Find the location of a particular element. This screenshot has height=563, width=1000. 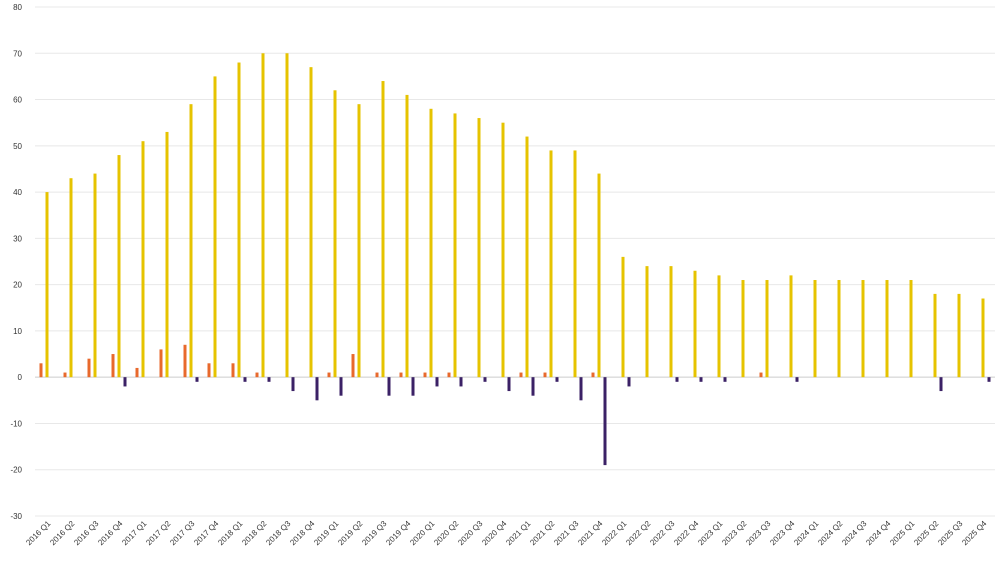

x-tick-label: 2016 Q3 is located at coordinates (86, 533).